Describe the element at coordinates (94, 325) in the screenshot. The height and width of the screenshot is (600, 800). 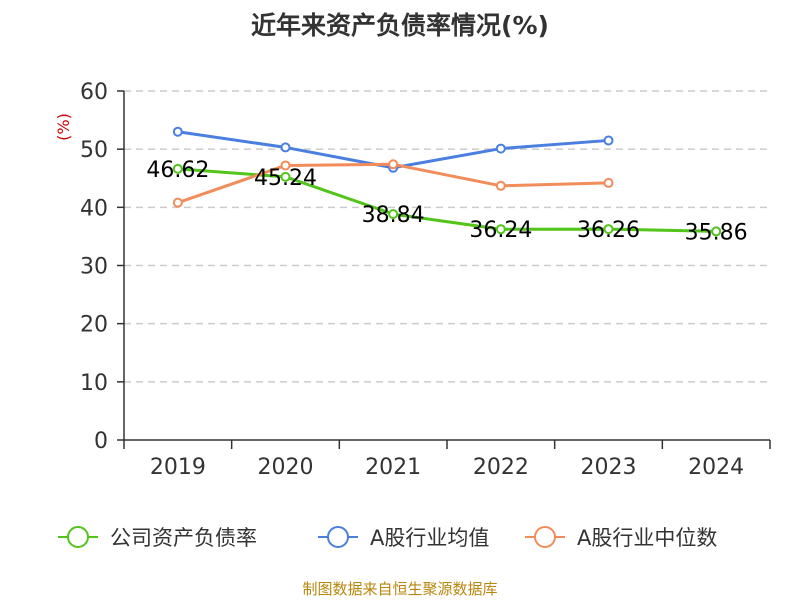
I see `y-tick-label: 20` at that location.